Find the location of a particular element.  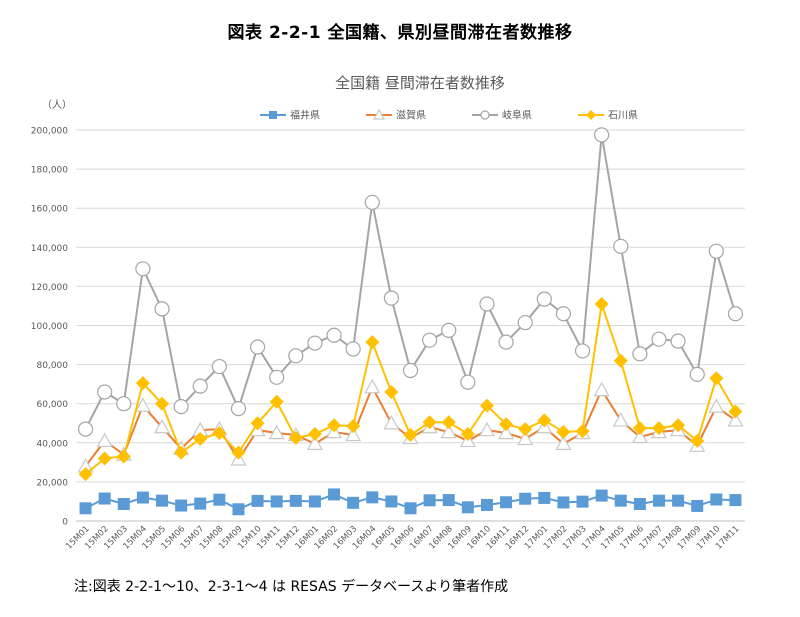

y-tick-label: 80,000 is located at coordinates (53, 366).